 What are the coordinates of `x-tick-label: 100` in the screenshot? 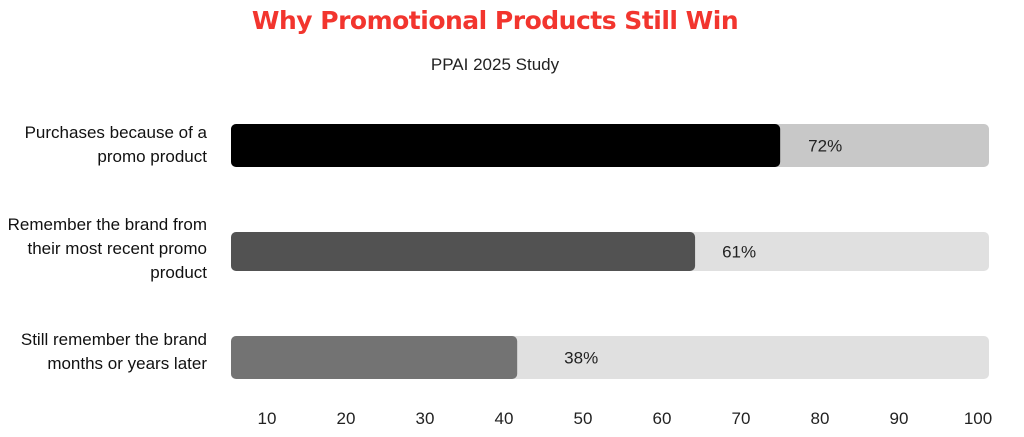 It's located at (978, 418).